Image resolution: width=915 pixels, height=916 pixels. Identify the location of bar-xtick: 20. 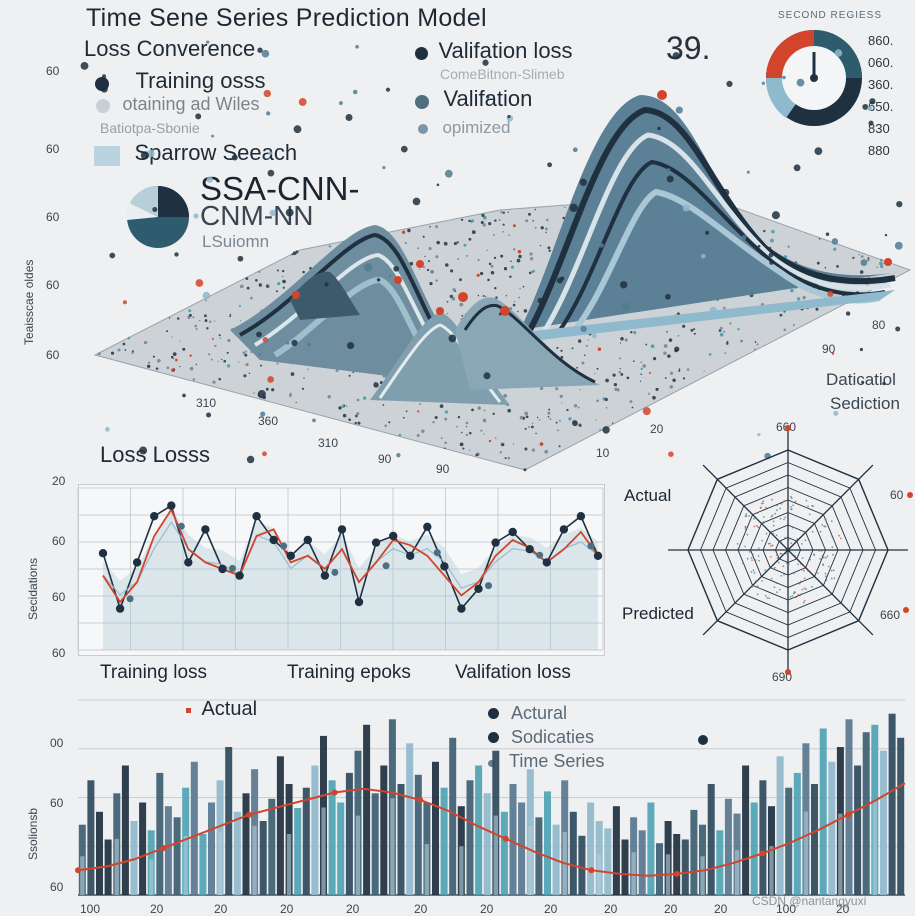
(353, 909).